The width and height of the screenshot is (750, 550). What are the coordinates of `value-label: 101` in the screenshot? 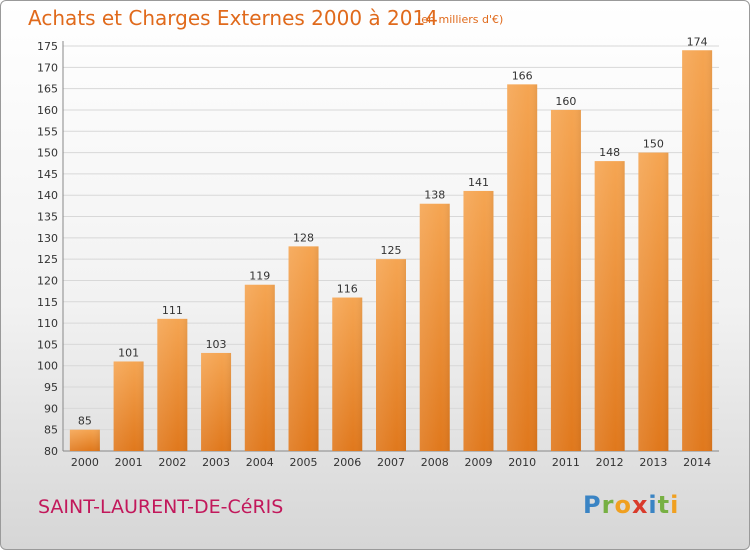 It's located at (128, 352).